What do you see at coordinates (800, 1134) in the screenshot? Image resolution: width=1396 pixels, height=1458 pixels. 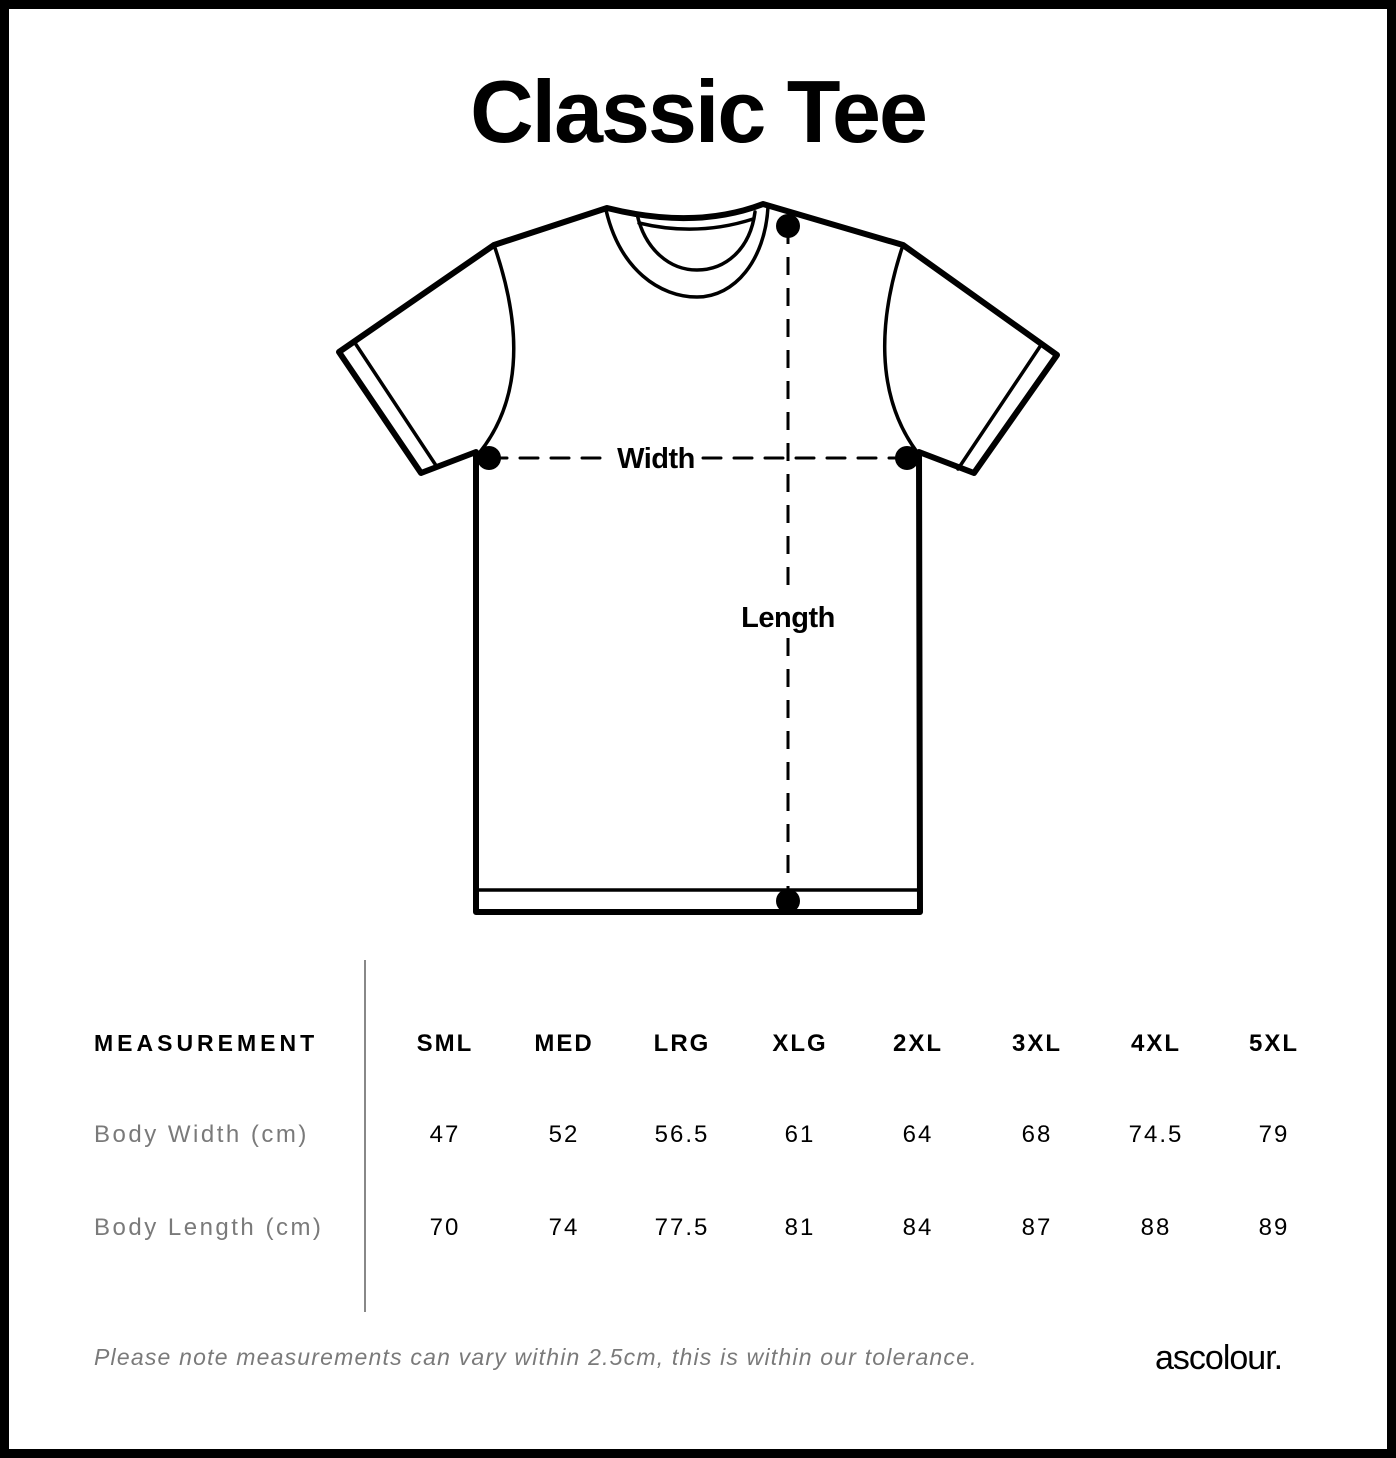 I see `table-cell: 61` at bounding box center [800, 1134].